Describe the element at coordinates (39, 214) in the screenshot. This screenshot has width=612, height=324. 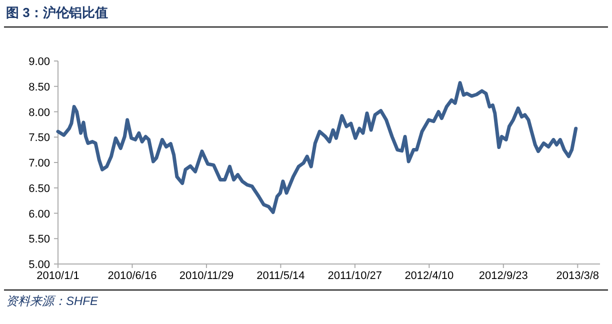
I see `y-tick-label: 6.00` at that location.